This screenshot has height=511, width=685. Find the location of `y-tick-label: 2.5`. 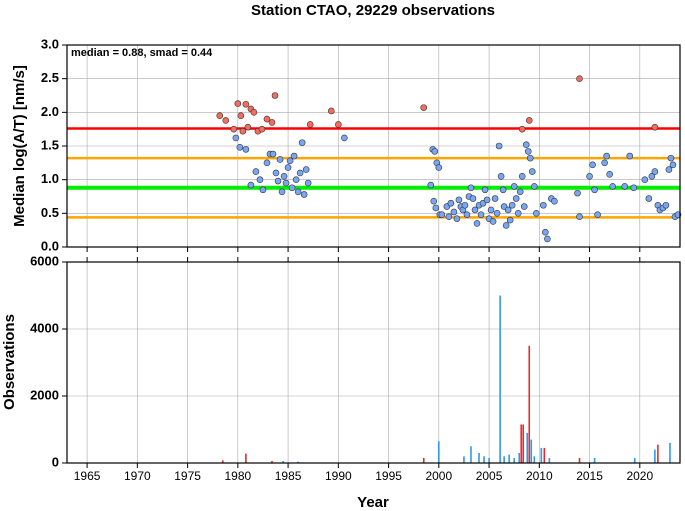

y-tick-label: 2.5 is located at coordinates (50, 77).